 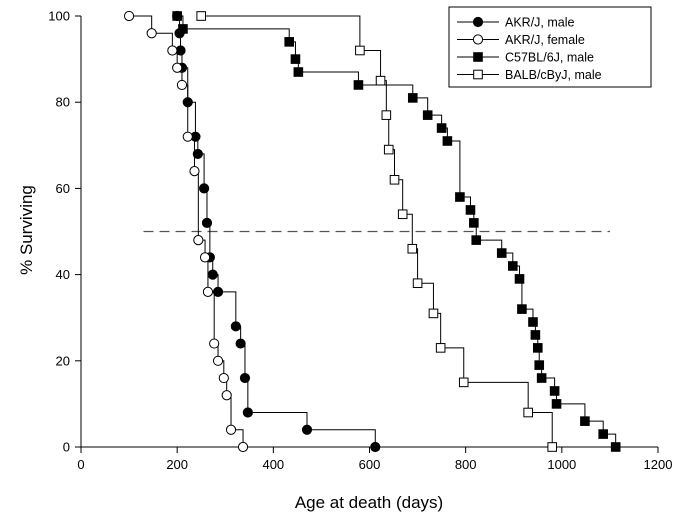 I want to click on x-tick-label: 200, so click(x=177, y=464).